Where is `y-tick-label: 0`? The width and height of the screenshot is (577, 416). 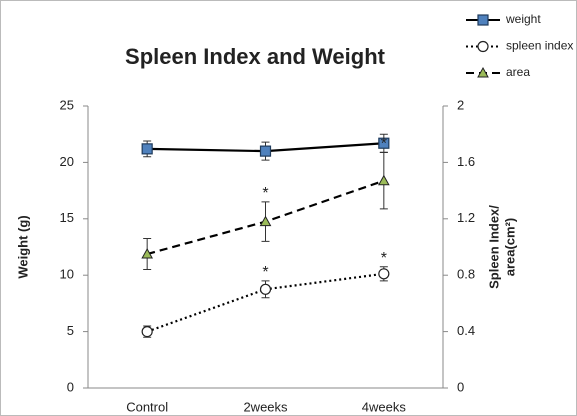 y-tick-label: 0 is located at coordinates (70, 386).